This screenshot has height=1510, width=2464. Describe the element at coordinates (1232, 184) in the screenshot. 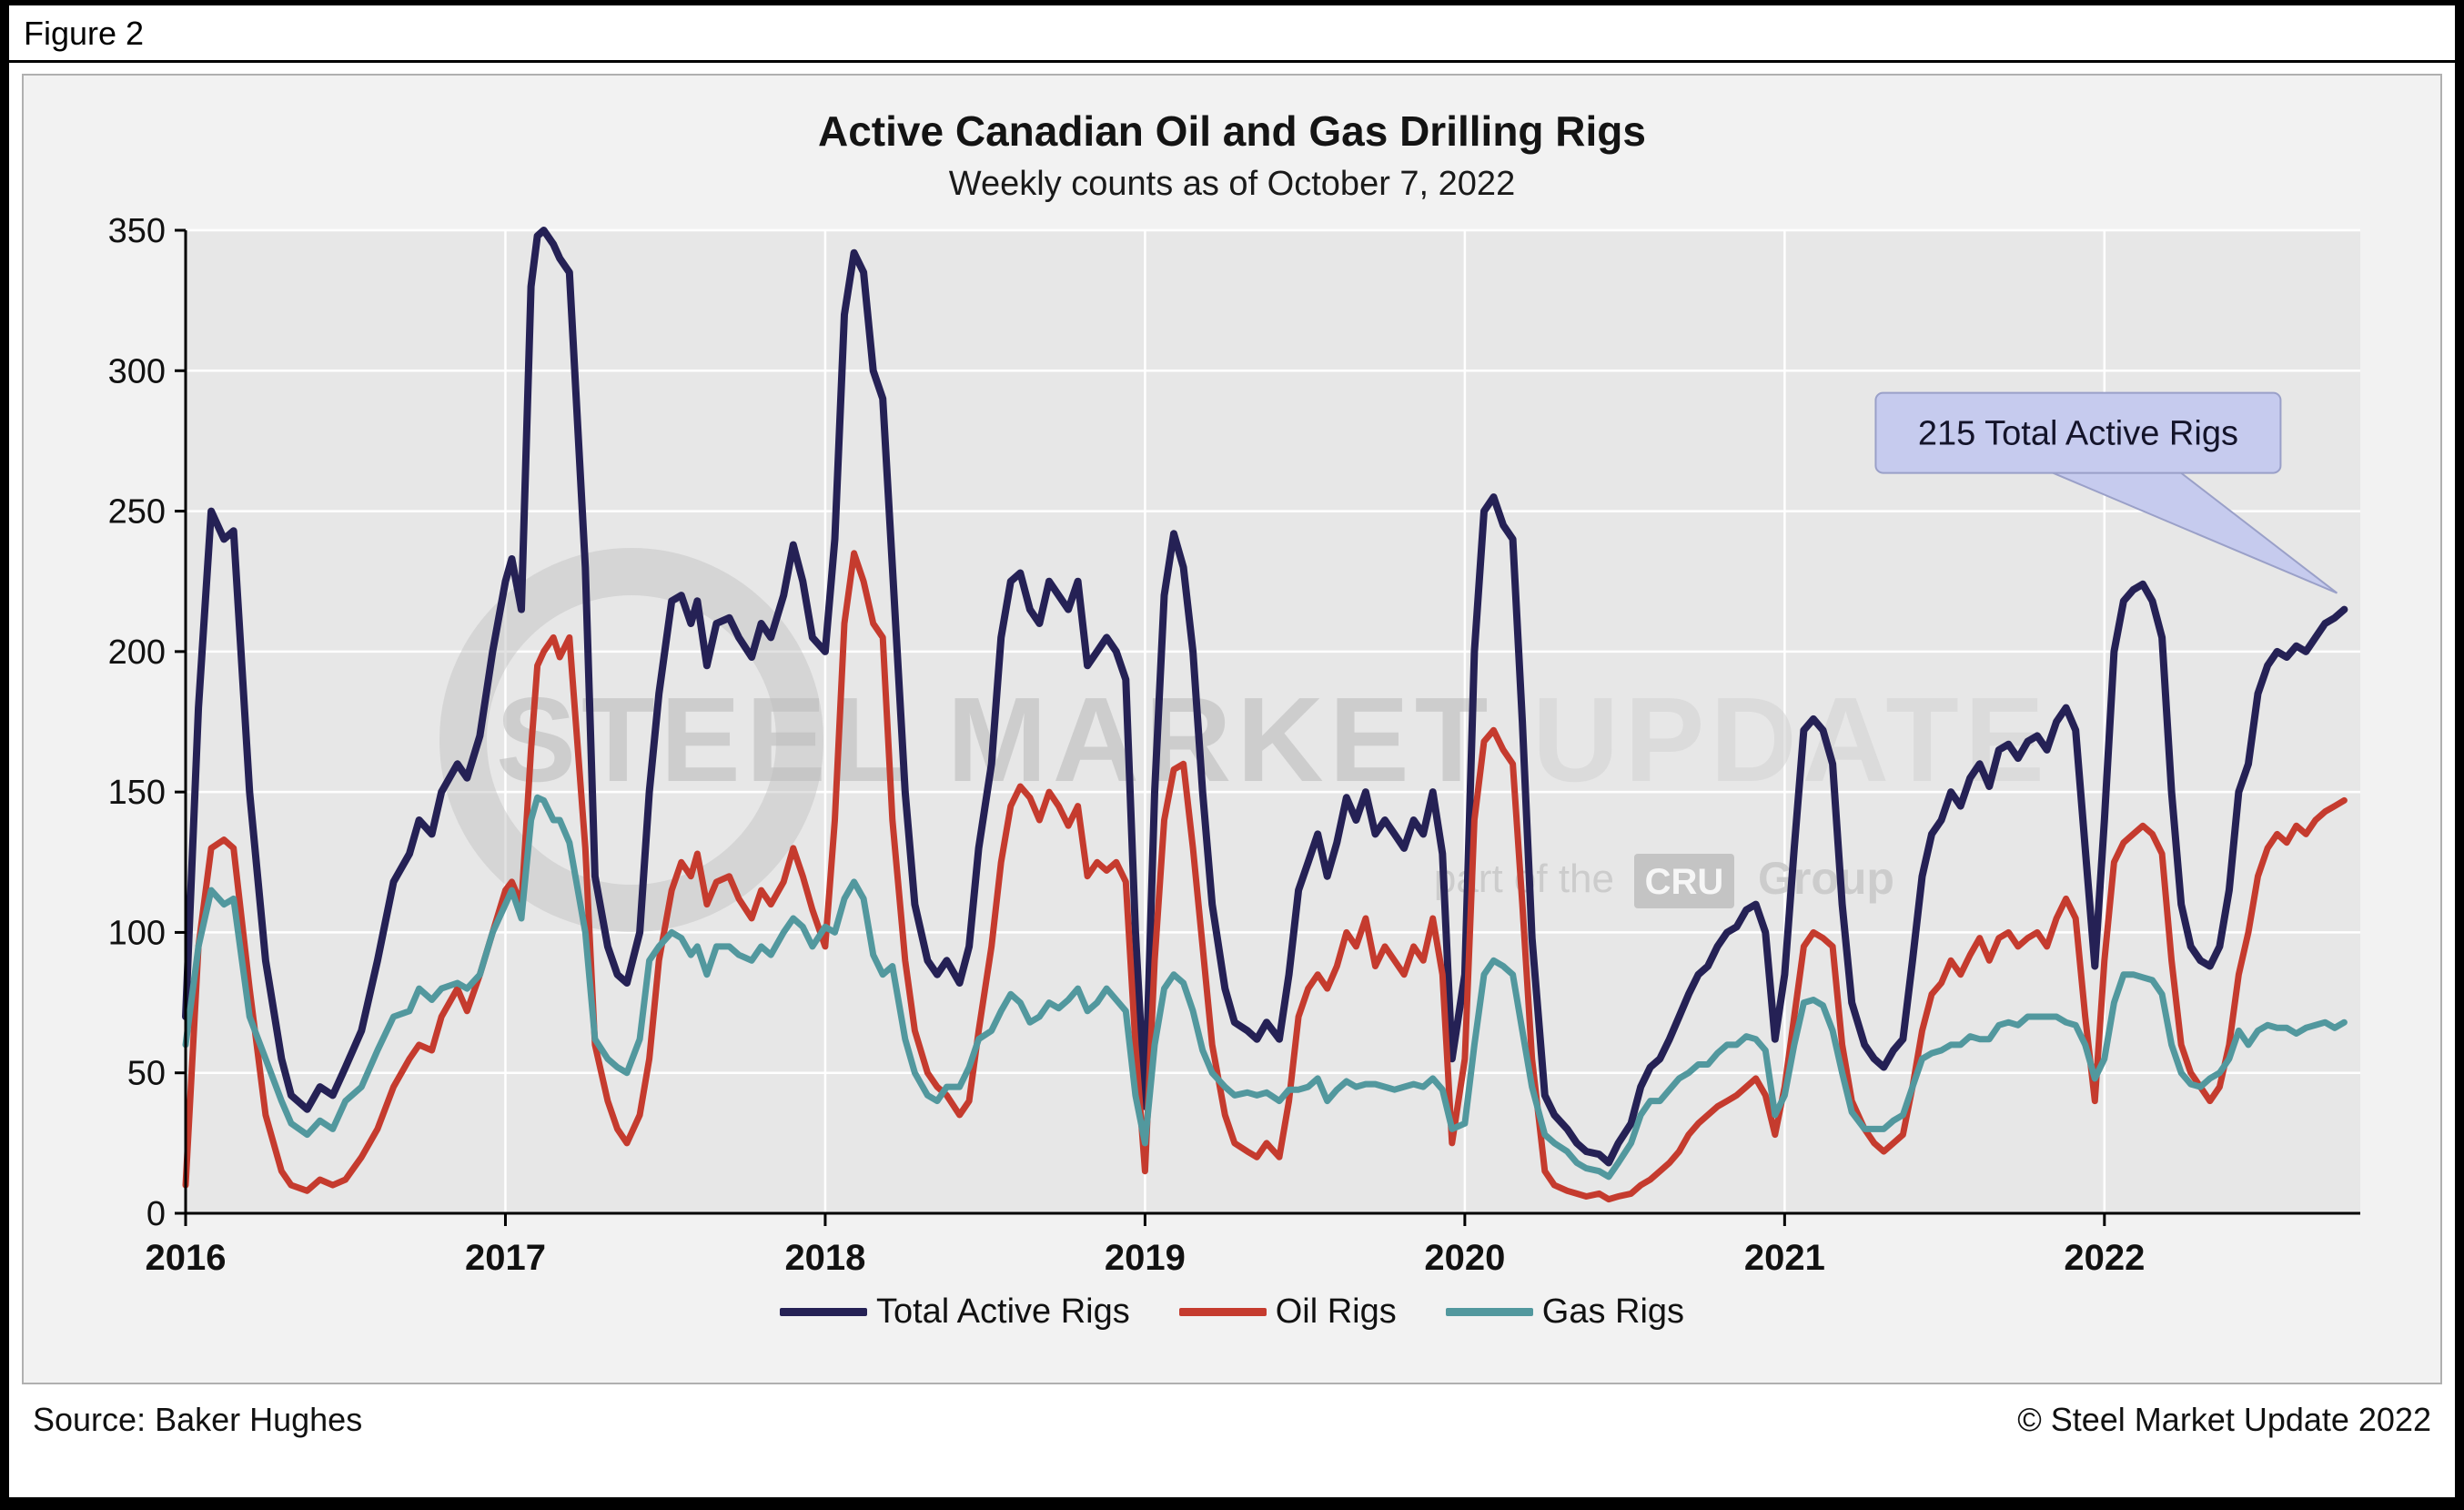

I see `chart-subtitle: Weekly counts as of October 7, 2022` at that location.